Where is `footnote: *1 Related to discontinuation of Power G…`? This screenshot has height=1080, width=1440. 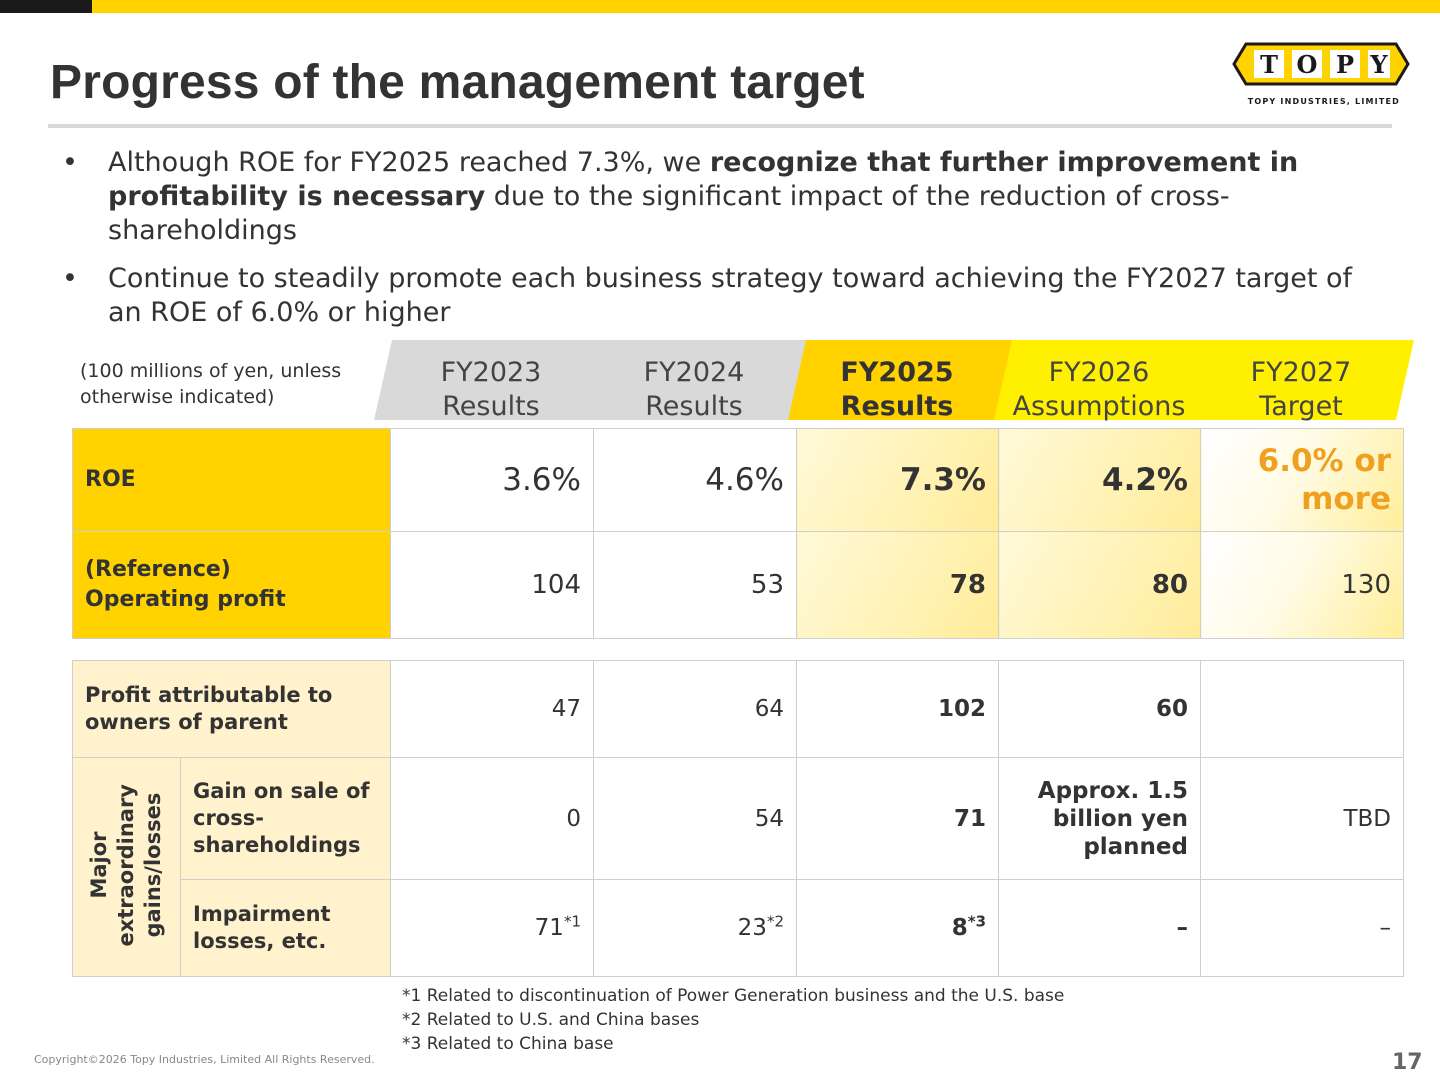 footnote: *1 Related to discontinuation of Power G… is located at coordinates (733, 996).